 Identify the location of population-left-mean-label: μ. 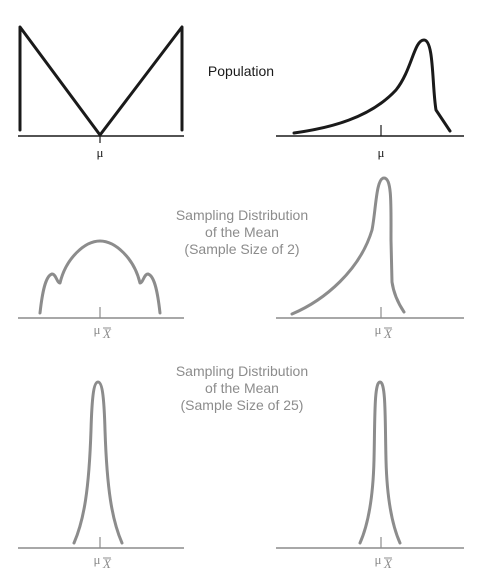
(100, 152).